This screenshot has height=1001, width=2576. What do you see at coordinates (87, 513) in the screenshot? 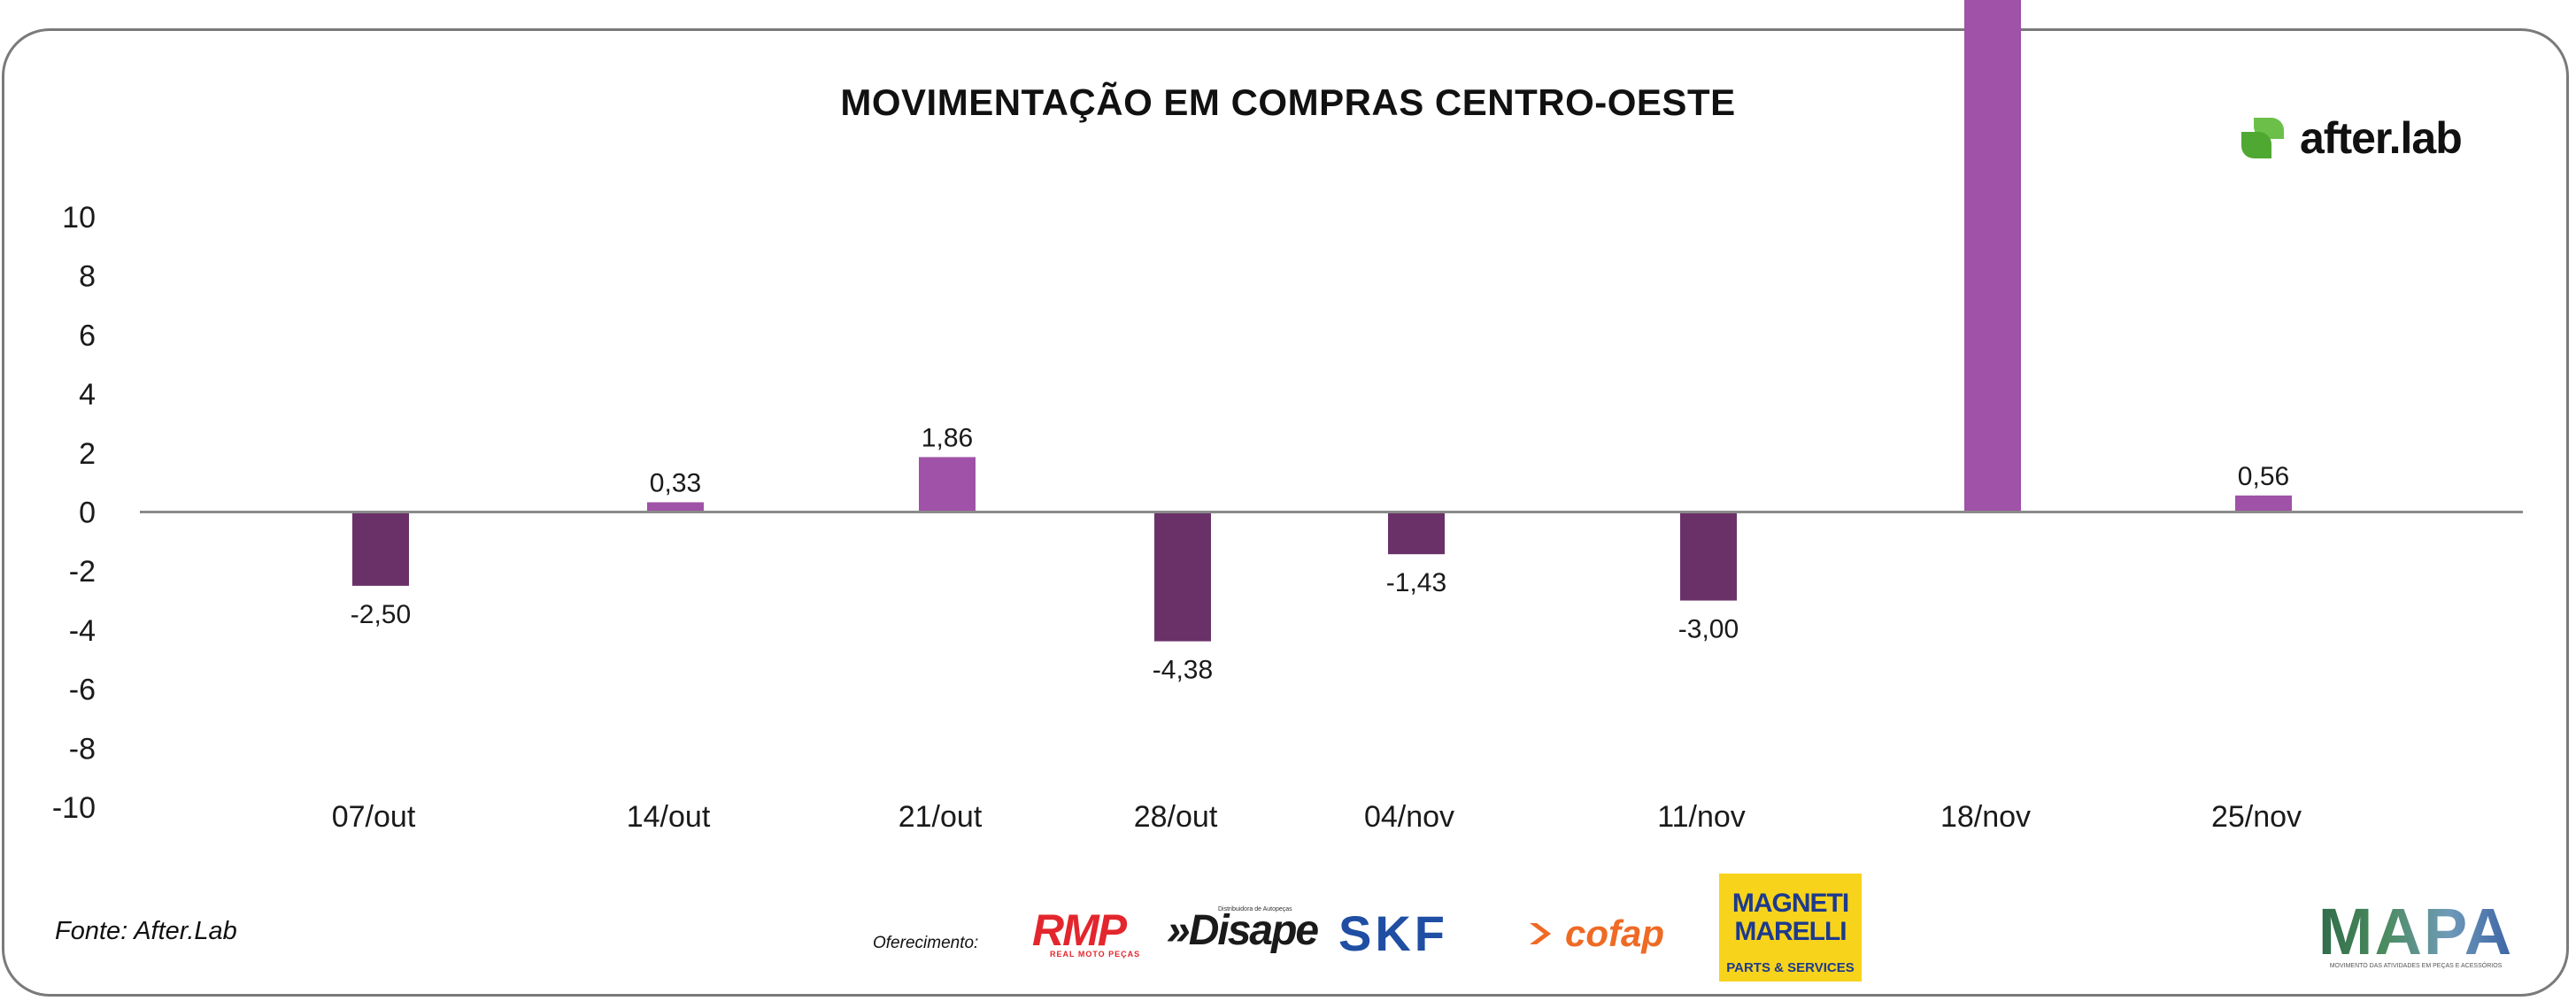
I see `y-tick-label: 0` at bounding box center [87, 513].